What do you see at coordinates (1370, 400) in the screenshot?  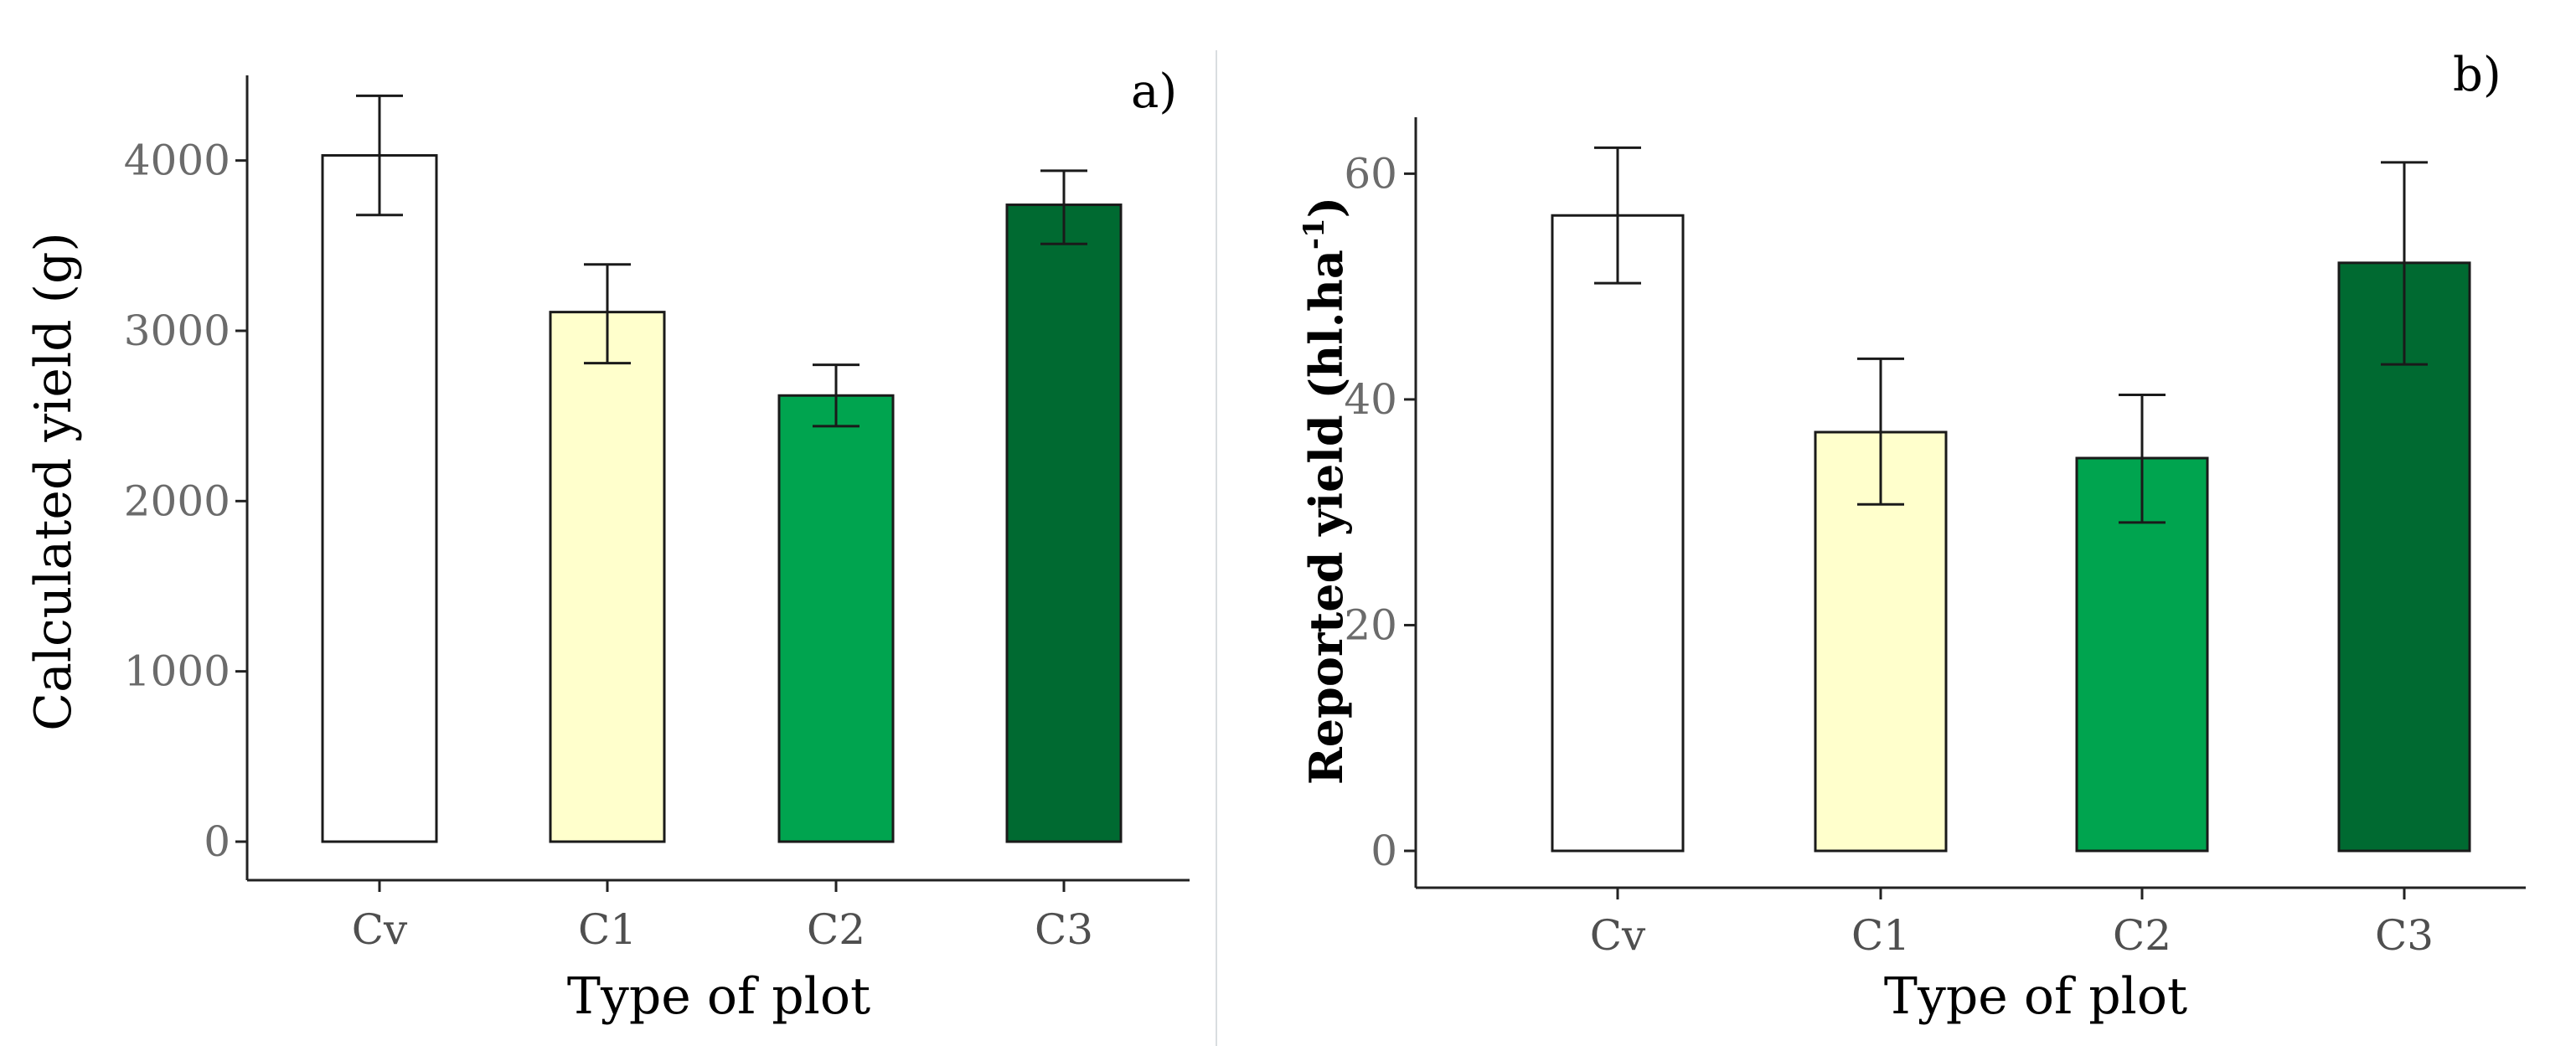 I see `y-tick-label: 40` at bounding box center [1370, 400].